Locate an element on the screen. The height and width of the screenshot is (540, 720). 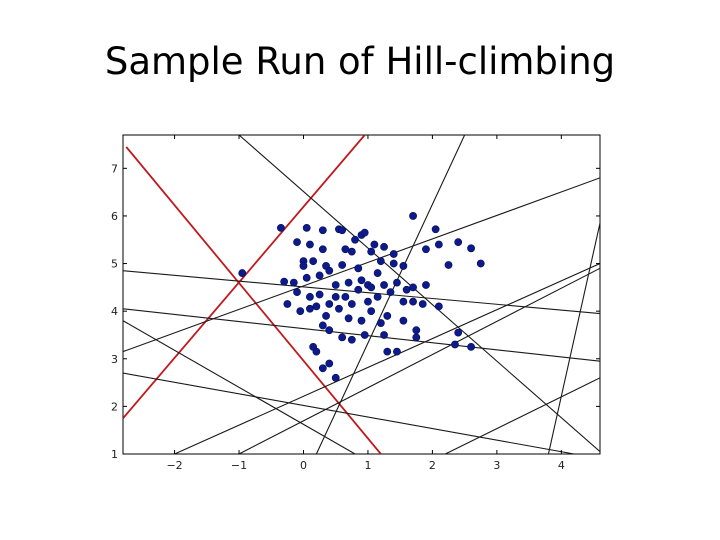
x-tick-label-0: −2 is located at coordinates (174, 465).